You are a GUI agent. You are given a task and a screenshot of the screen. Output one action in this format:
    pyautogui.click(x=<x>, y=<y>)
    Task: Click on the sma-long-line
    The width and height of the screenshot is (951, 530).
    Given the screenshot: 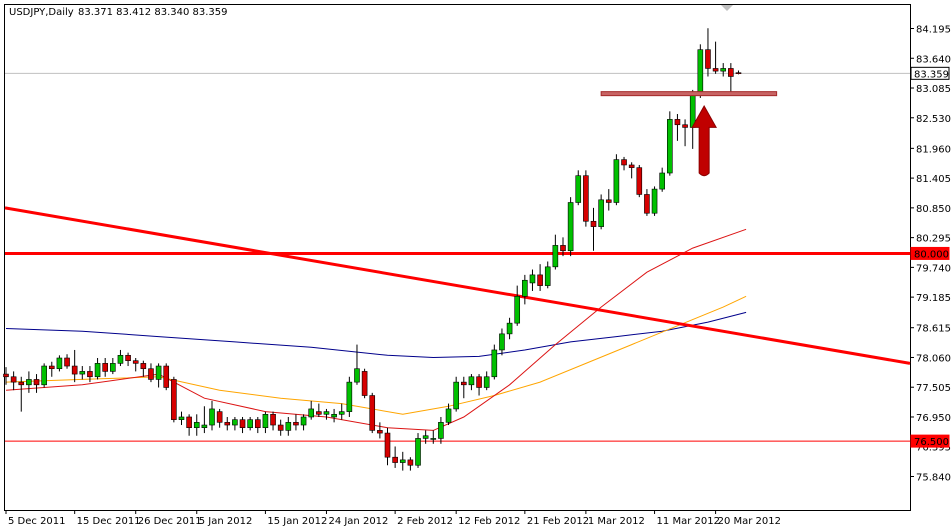 What is the action you would take?
    pyautogui.click(x=376, y=335)
    